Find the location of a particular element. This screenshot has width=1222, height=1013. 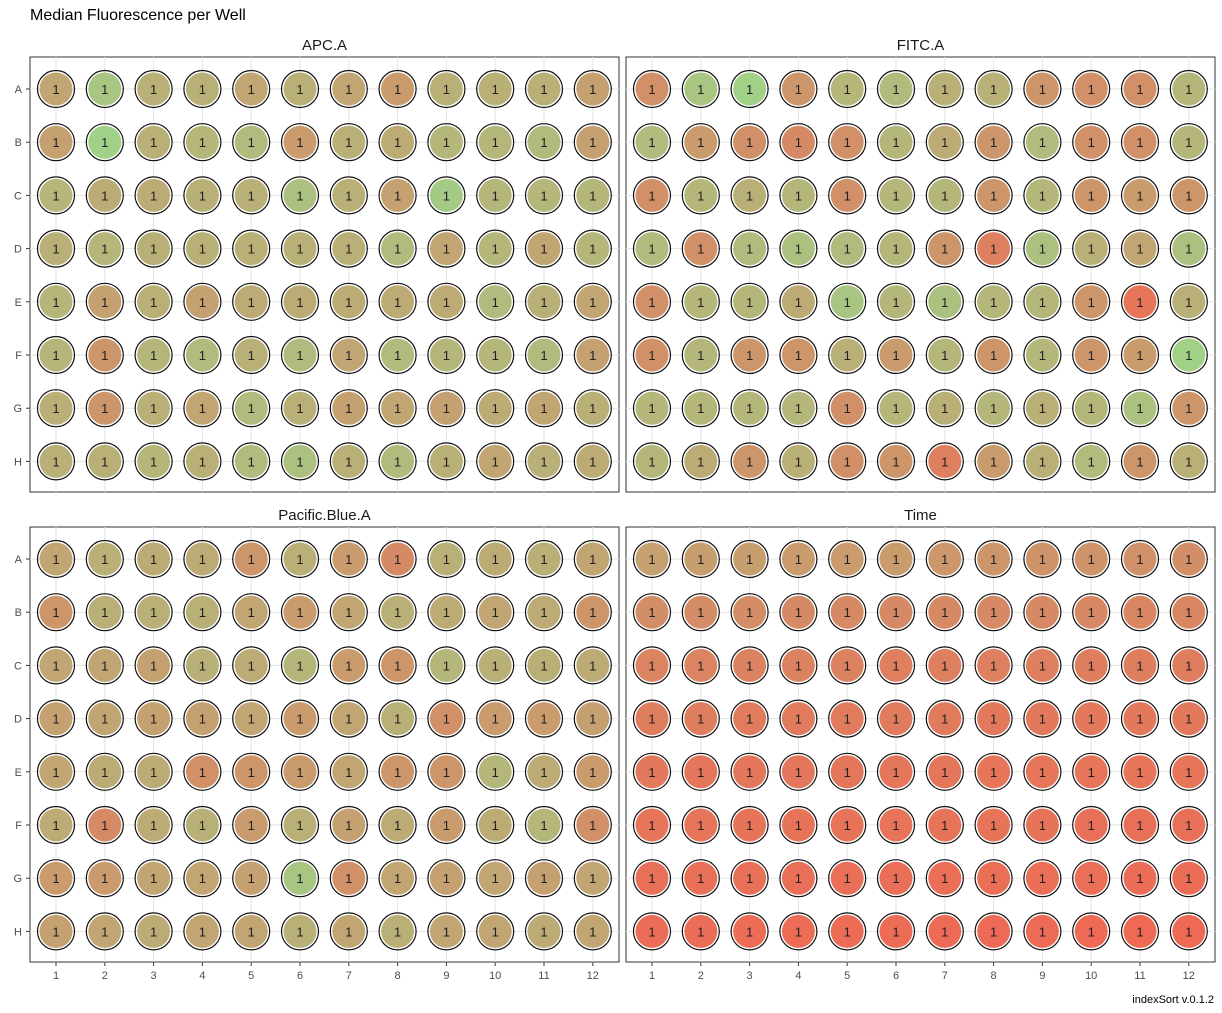

well-A1: 1 is located at coordinates (56, 559).